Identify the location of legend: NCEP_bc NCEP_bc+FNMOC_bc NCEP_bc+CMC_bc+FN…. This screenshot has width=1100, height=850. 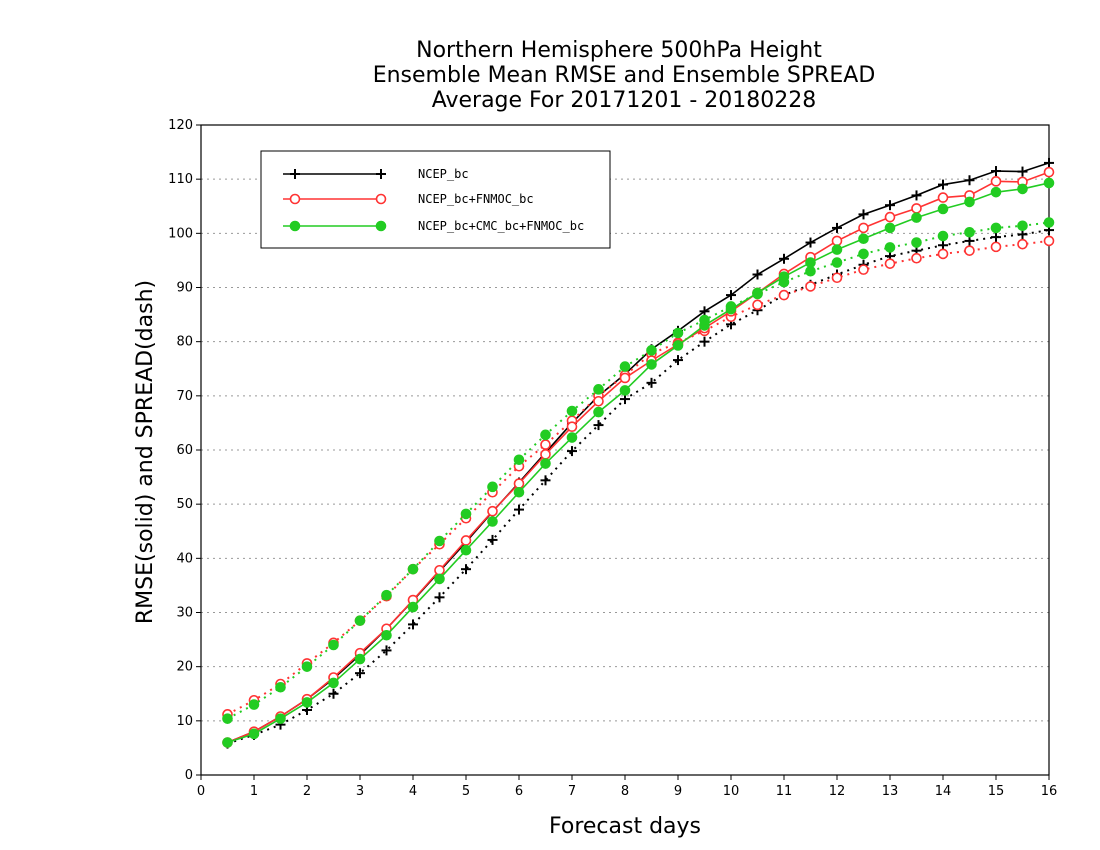
(435, 199).